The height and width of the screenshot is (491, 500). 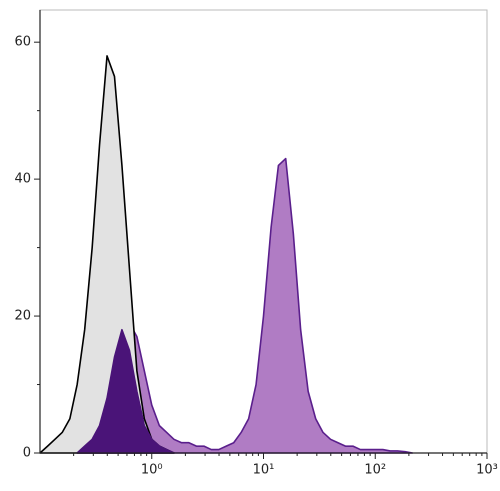 What do you see at coordinates (487, 470) in the screenshot?
I see `x-tick-label: 10³` at bounding box center [487, 470].